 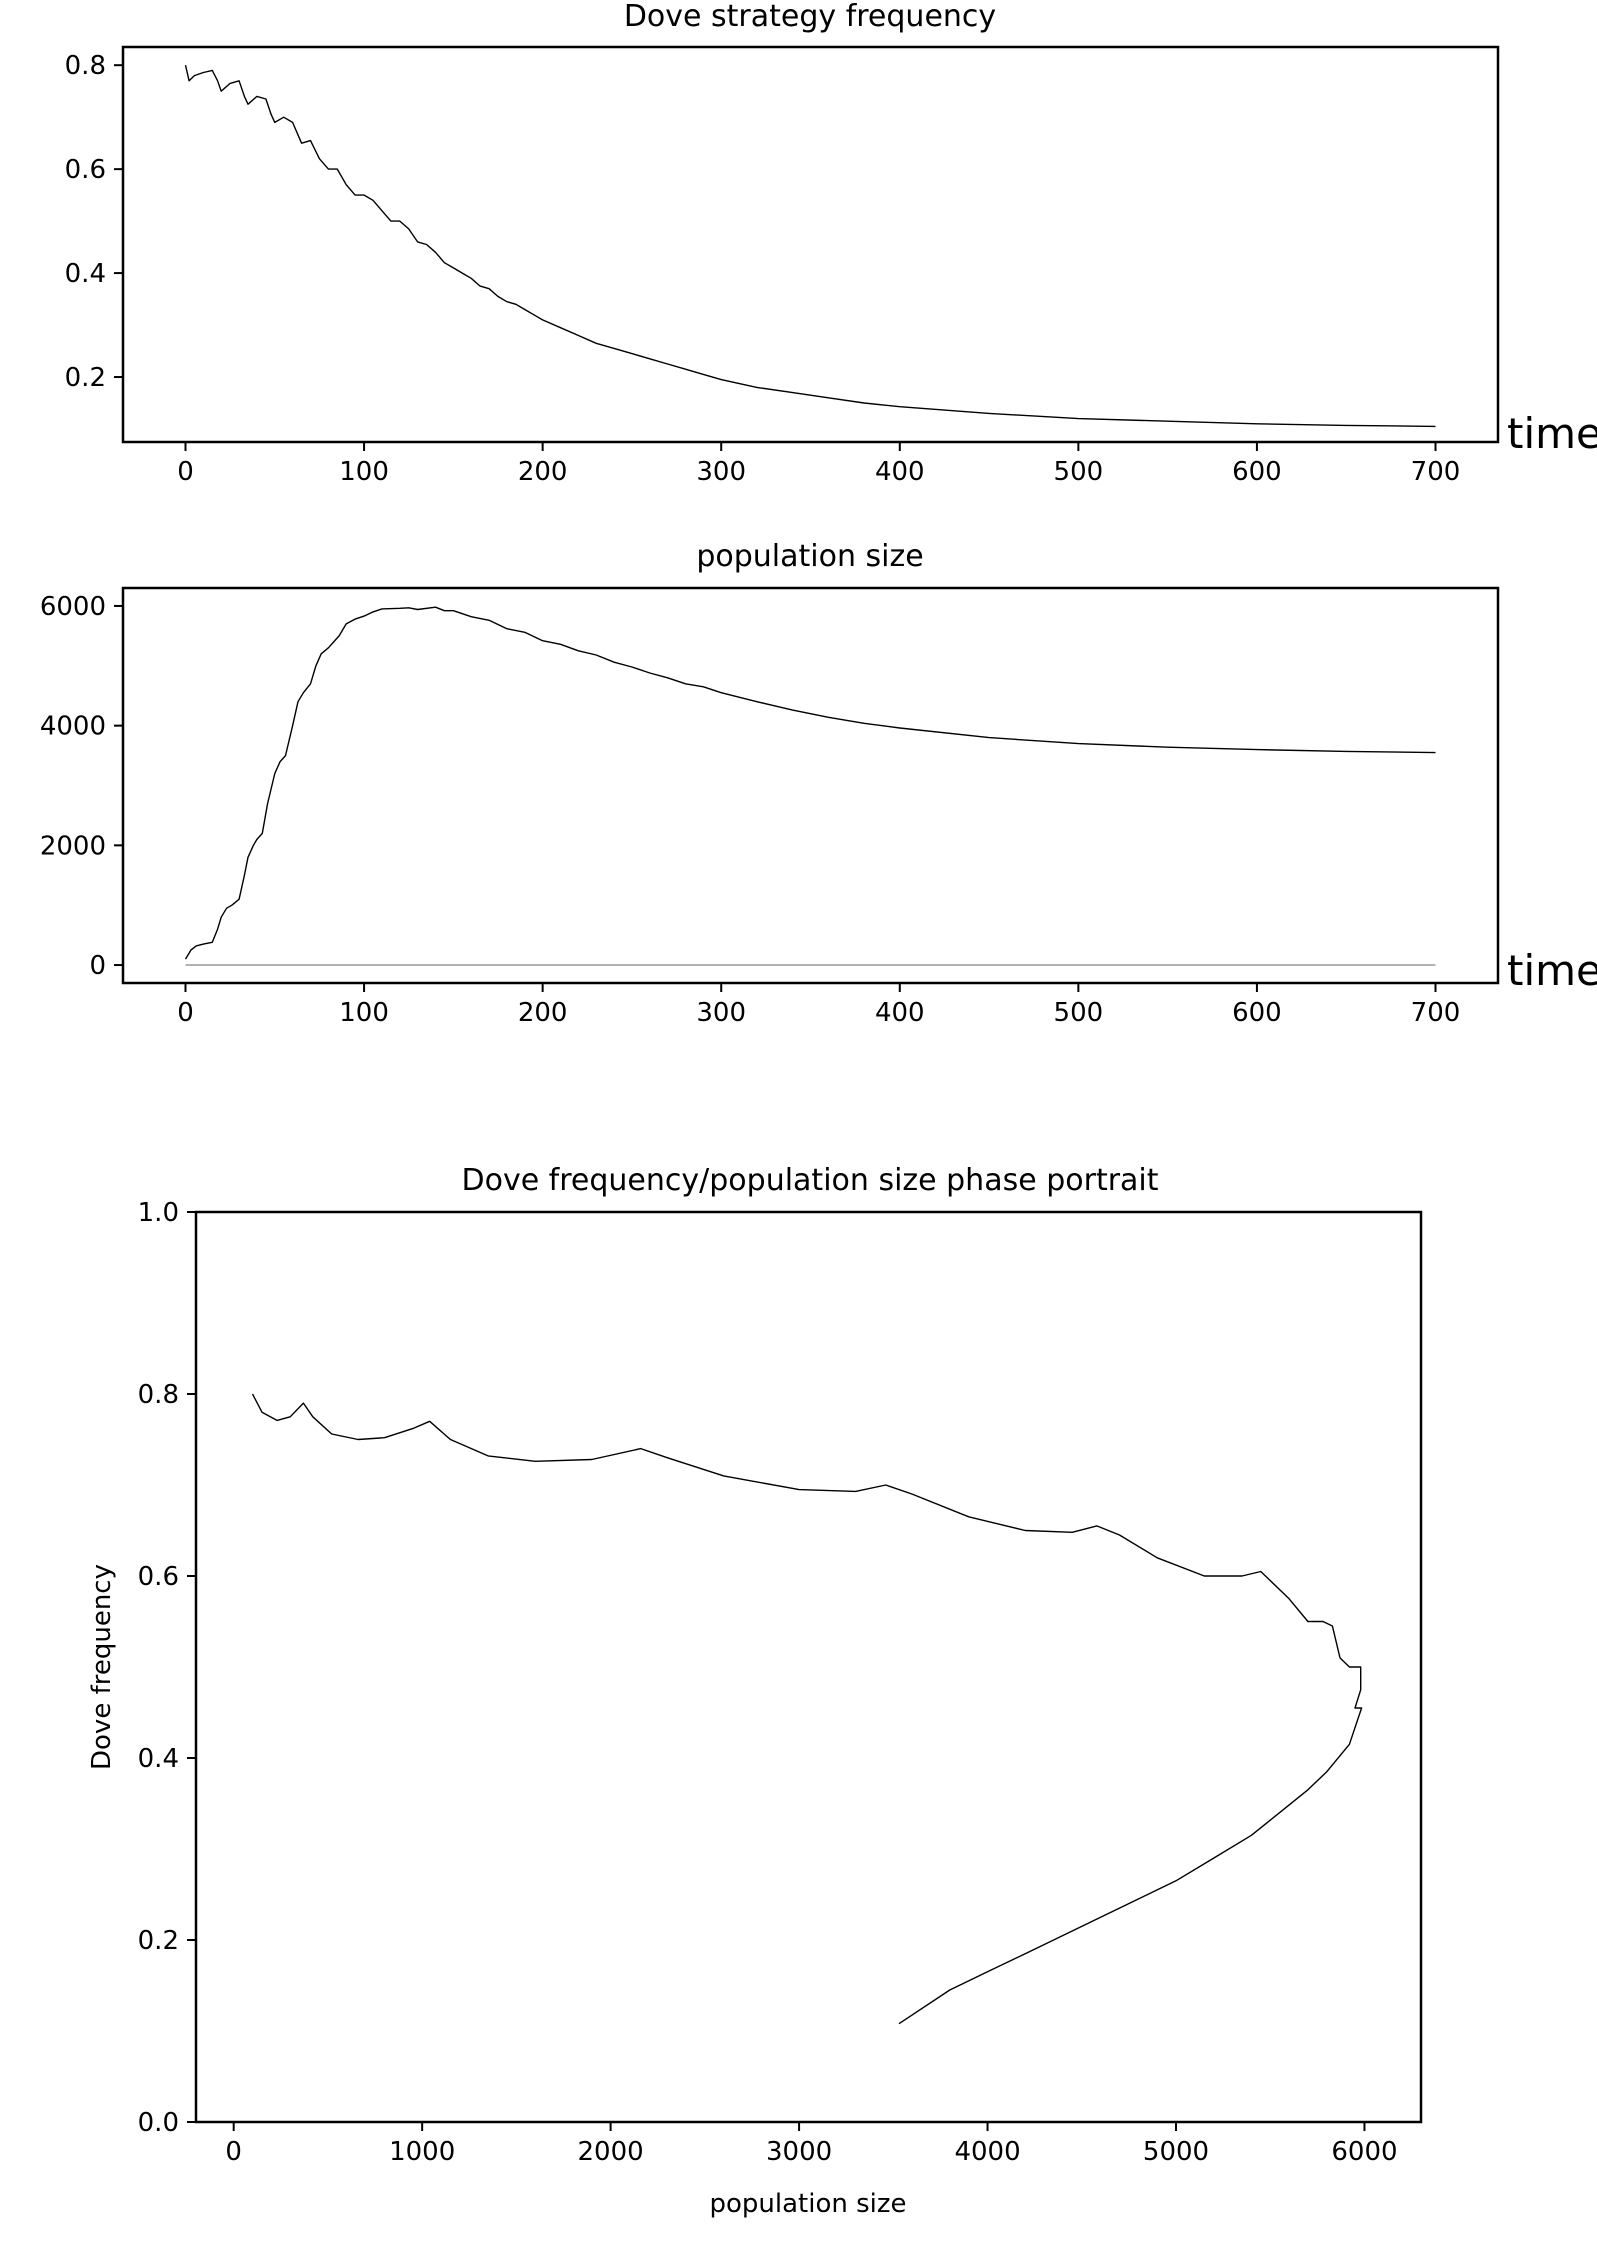 I want to click on y-axis-ticks: 0 2000 4000 6000, so click(x=81, y=786).